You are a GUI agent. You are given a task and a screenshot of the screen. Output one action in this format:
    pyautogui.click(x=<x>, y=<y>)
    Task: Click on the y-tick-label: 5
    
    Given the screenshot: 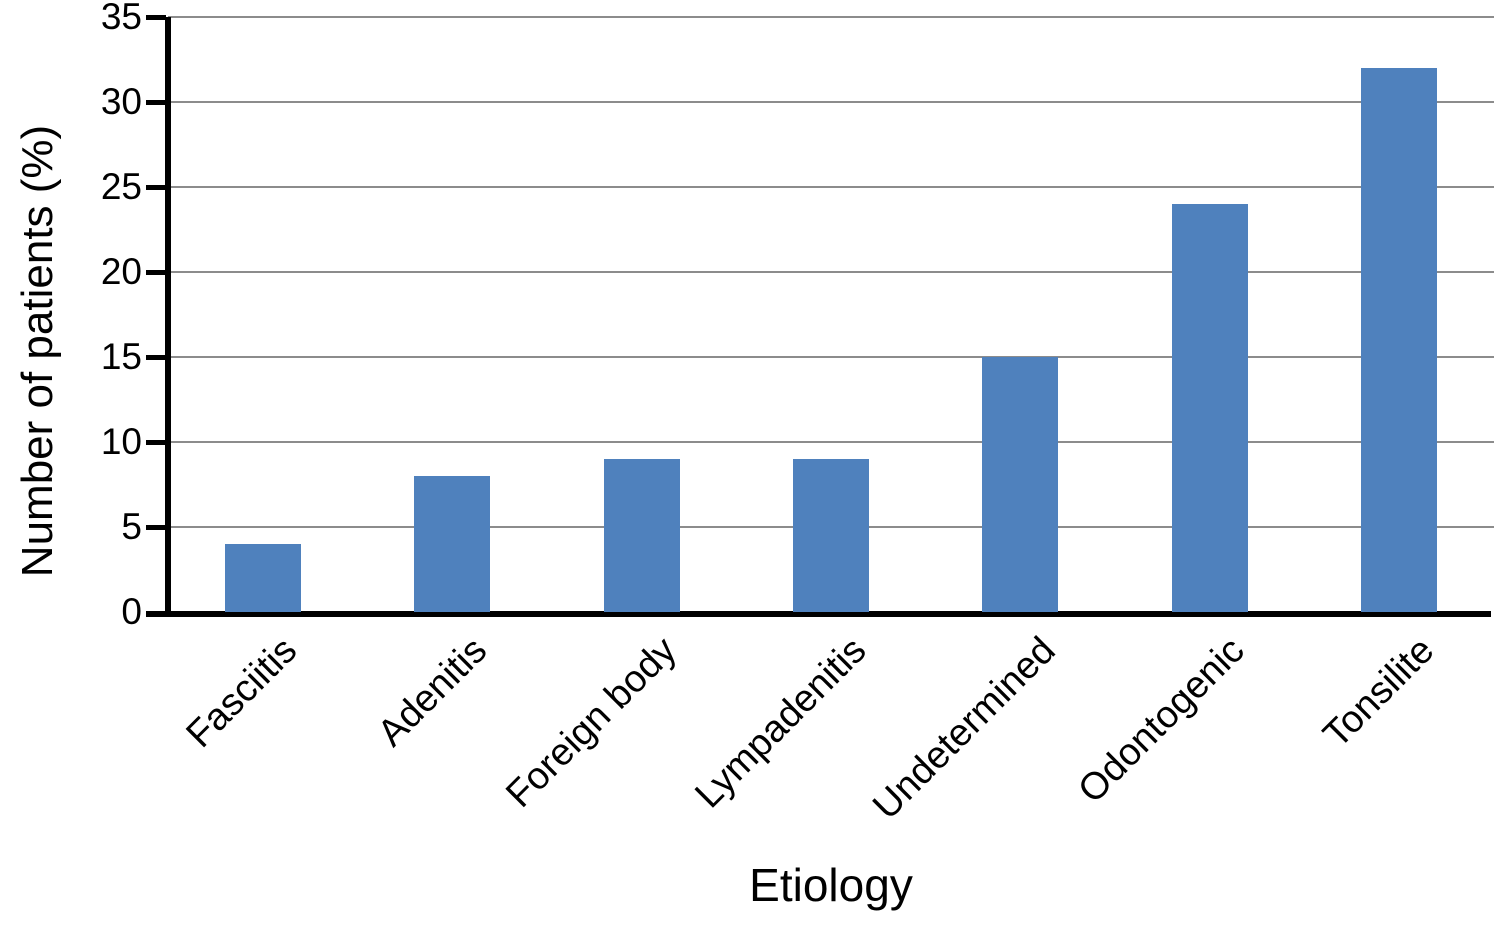 What is the action you would take?
    pyautogui.click(x=131, y=526)
    